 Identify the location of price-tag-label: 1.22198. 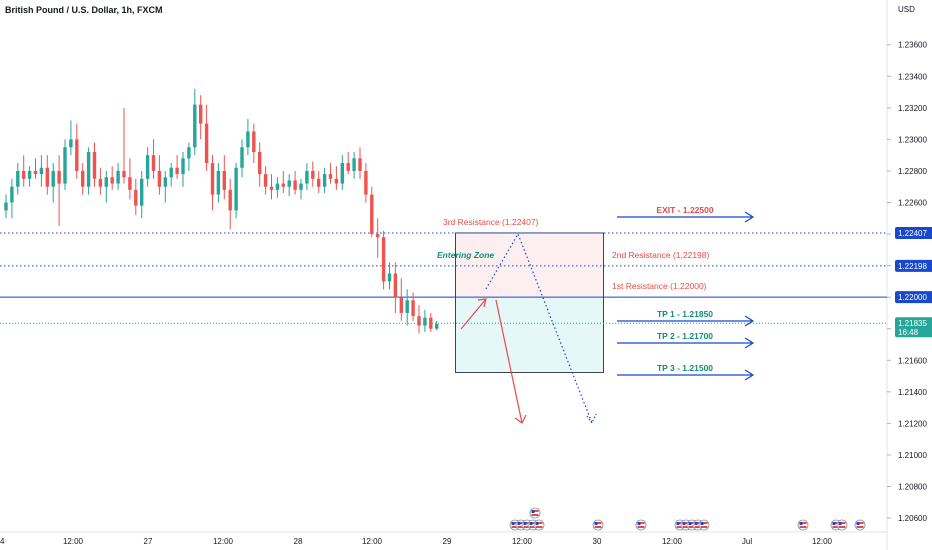
(912, 266).